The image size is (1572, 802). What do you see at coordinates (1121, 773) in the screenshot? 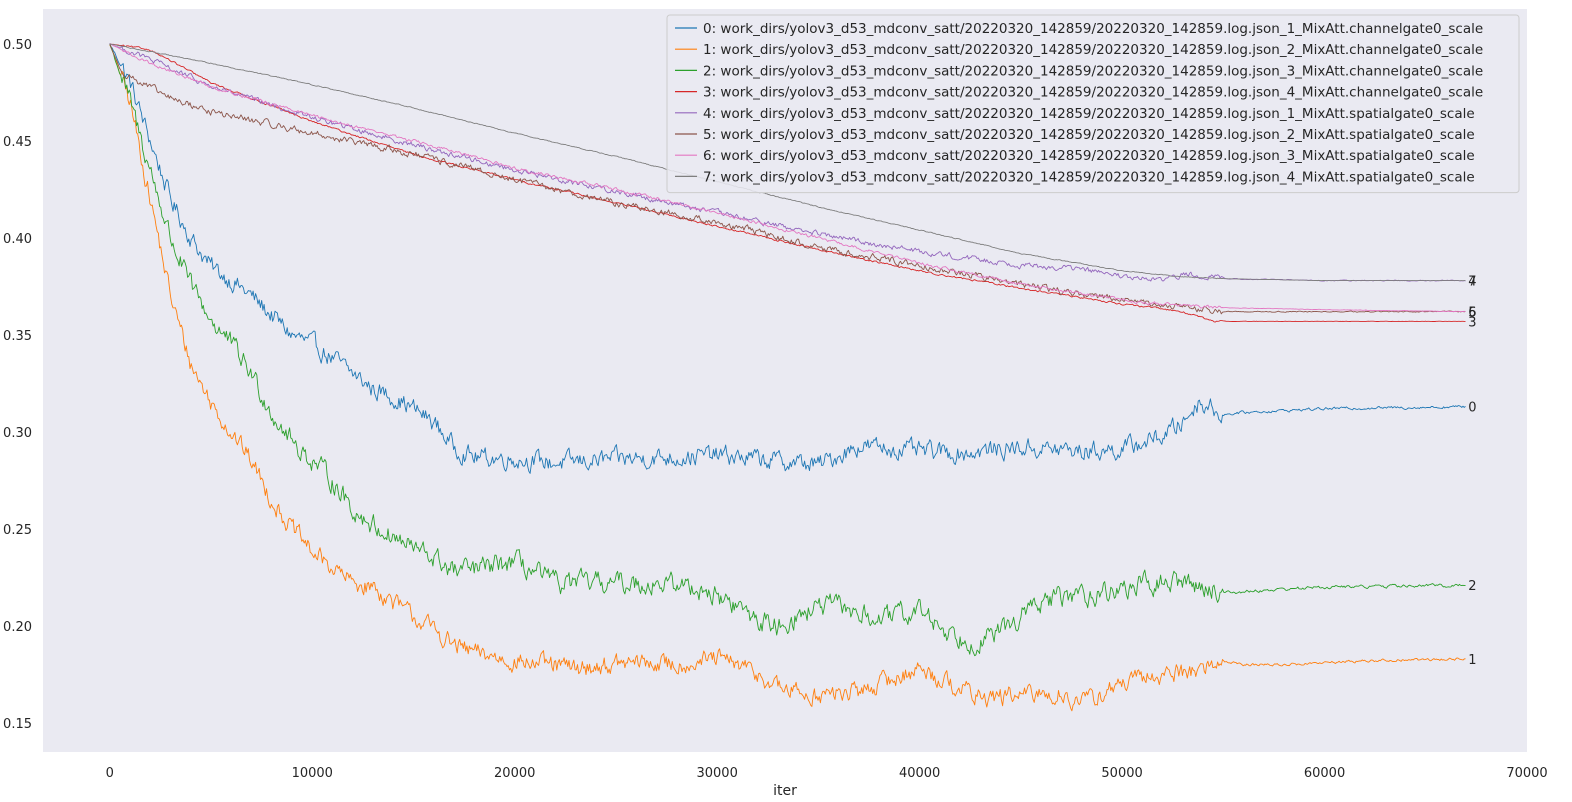
I see `x-tick-label: 50000` at bounding box center [1121, 773].